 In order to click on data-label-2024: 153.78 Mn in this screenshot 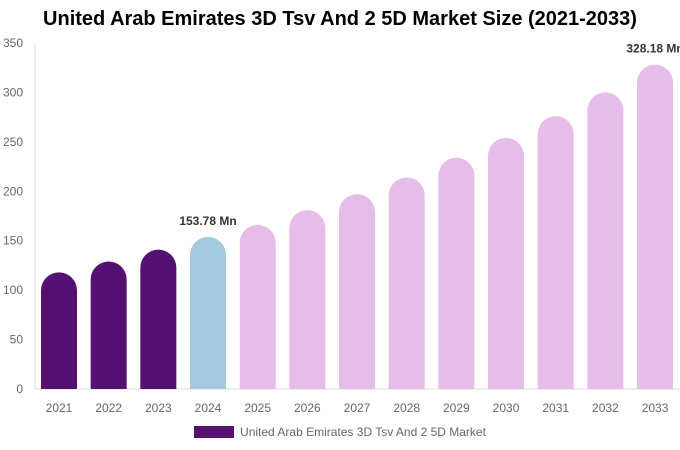, I will do `click(207, 221)`.